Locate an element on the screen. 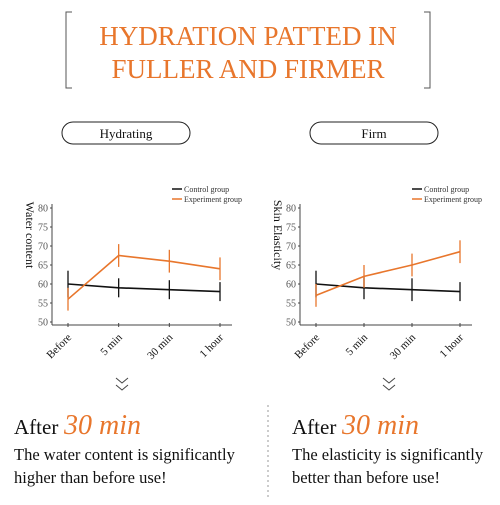  y-axis-label: Skin Elasticity is located at coordinates (278, 235).